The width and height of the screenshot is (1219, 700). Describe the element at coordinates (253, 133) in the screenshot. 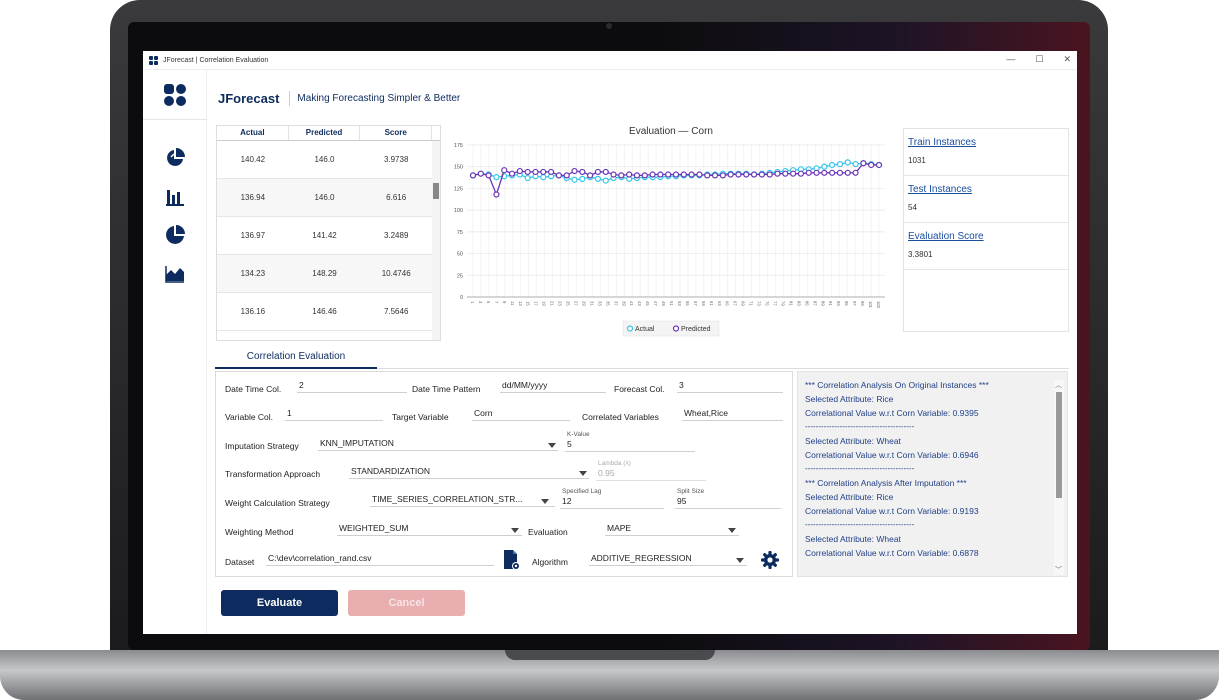

I see `column-header-actual: Actual` at that location.